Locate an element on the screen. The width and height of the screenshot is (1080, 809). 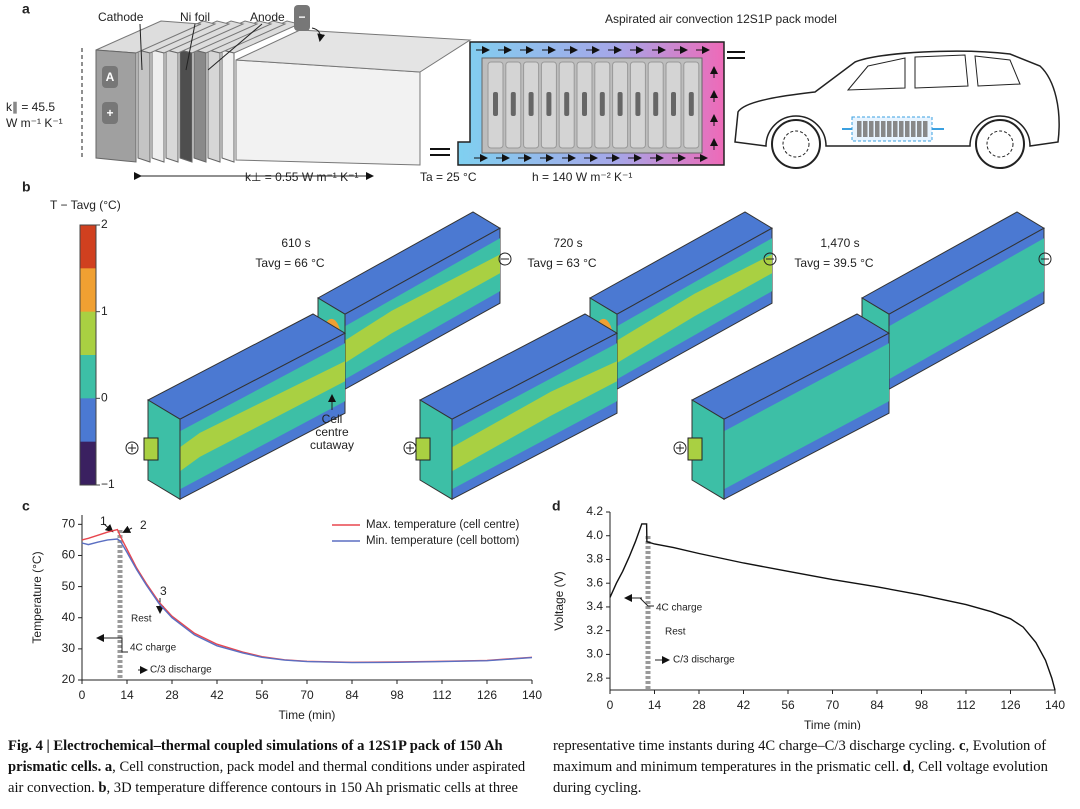
label: W m⁻¹ K⁻¹ is located at coordinates (34, 123).